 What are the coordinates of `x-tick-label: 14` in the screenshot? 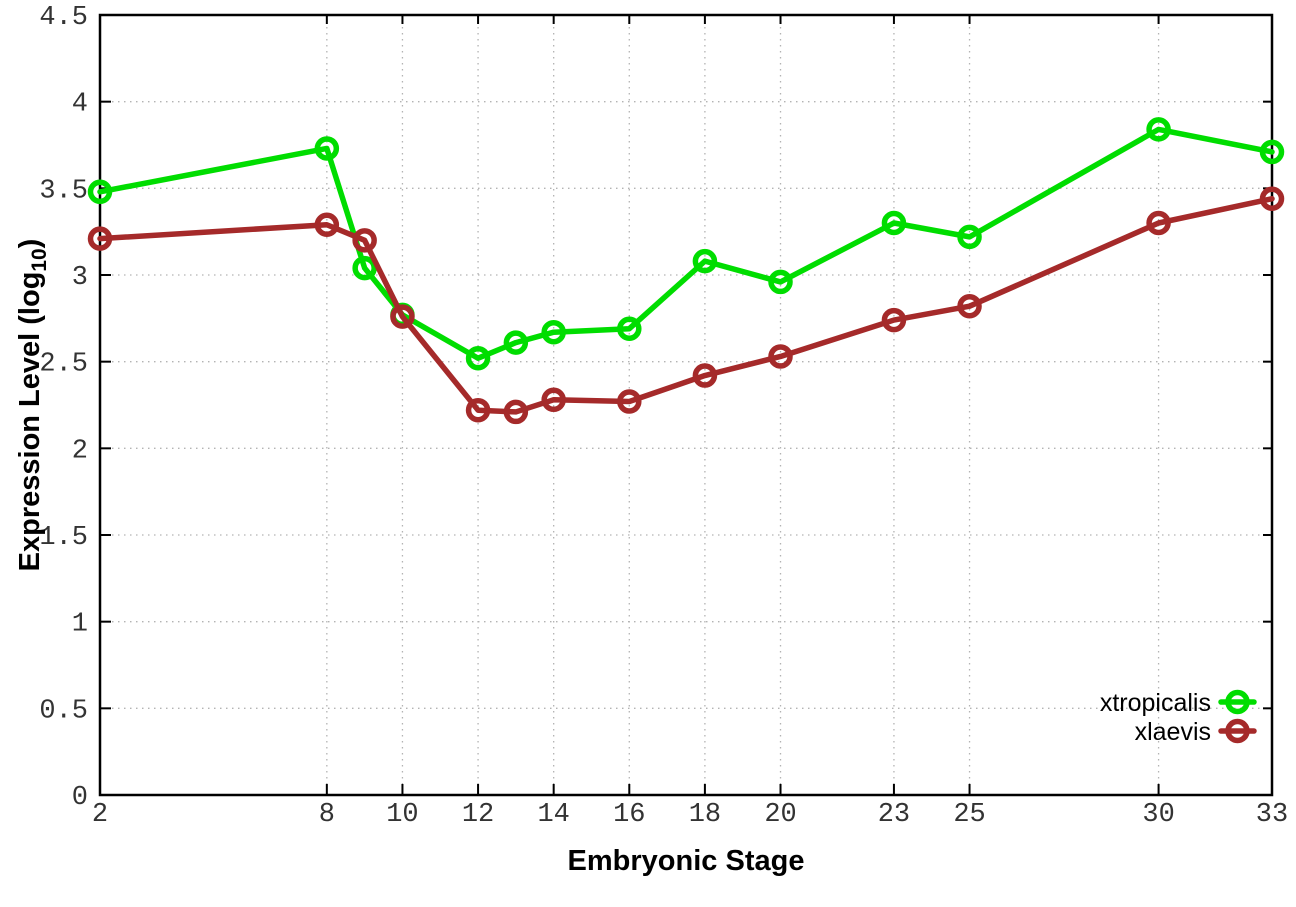 It's located at (553, 815).